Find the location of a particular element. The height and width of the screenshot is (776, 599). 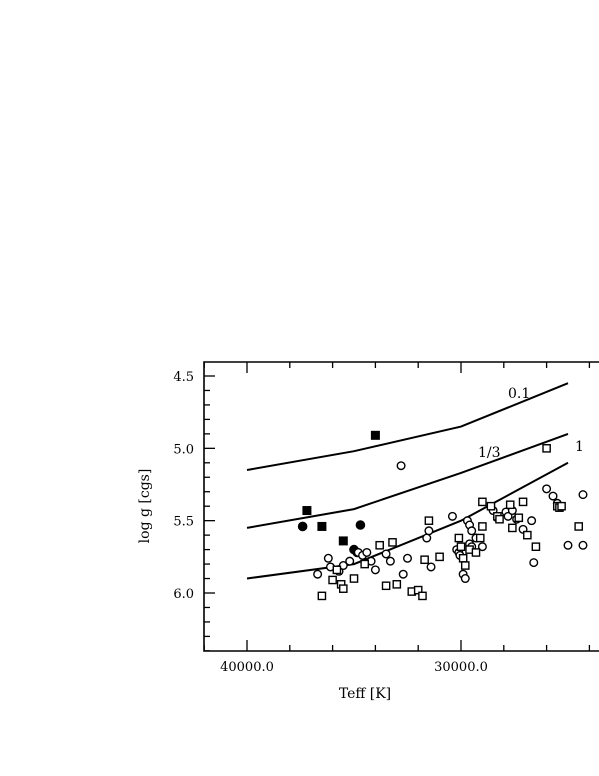

curve-label: 0.1 is located at coordinates (519, 394).